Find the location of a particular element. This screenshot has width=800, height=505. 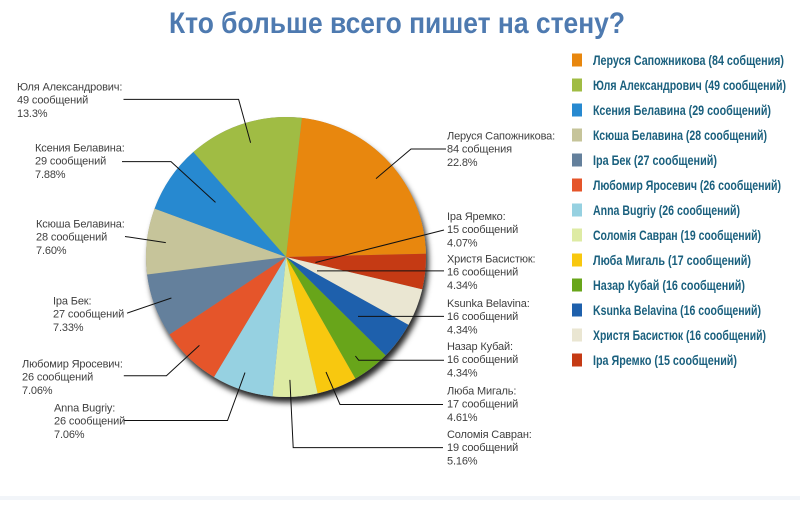

svg-text: Юля Александрович: is located at coordinates (69, 88).